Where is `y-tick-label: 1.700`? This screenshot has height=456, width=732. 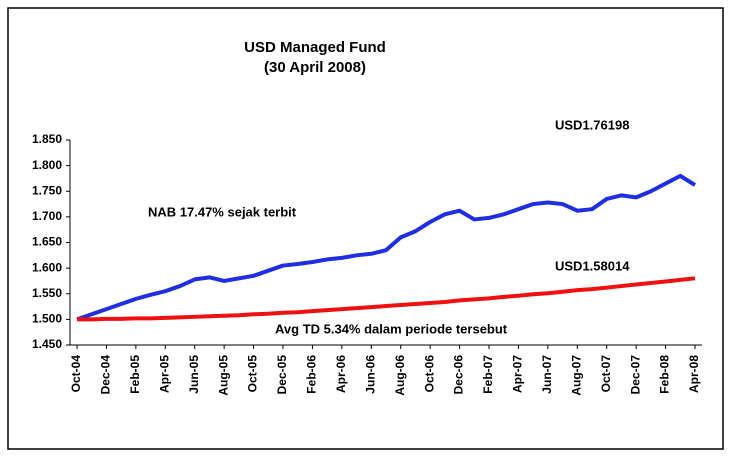 y-tick-label: 1.700 is located at coordinates (47, 216).